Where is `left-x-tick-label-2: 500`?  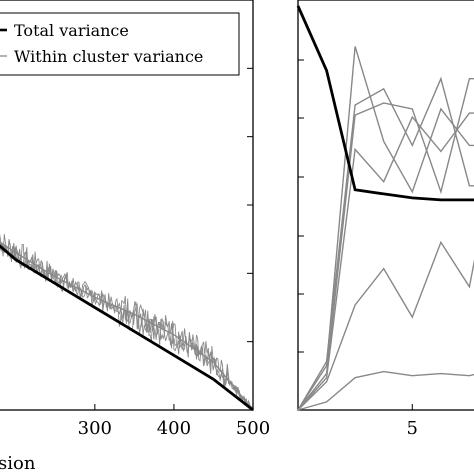 left-x-tick-label-2: 500 is located at coordinates (253, 428).